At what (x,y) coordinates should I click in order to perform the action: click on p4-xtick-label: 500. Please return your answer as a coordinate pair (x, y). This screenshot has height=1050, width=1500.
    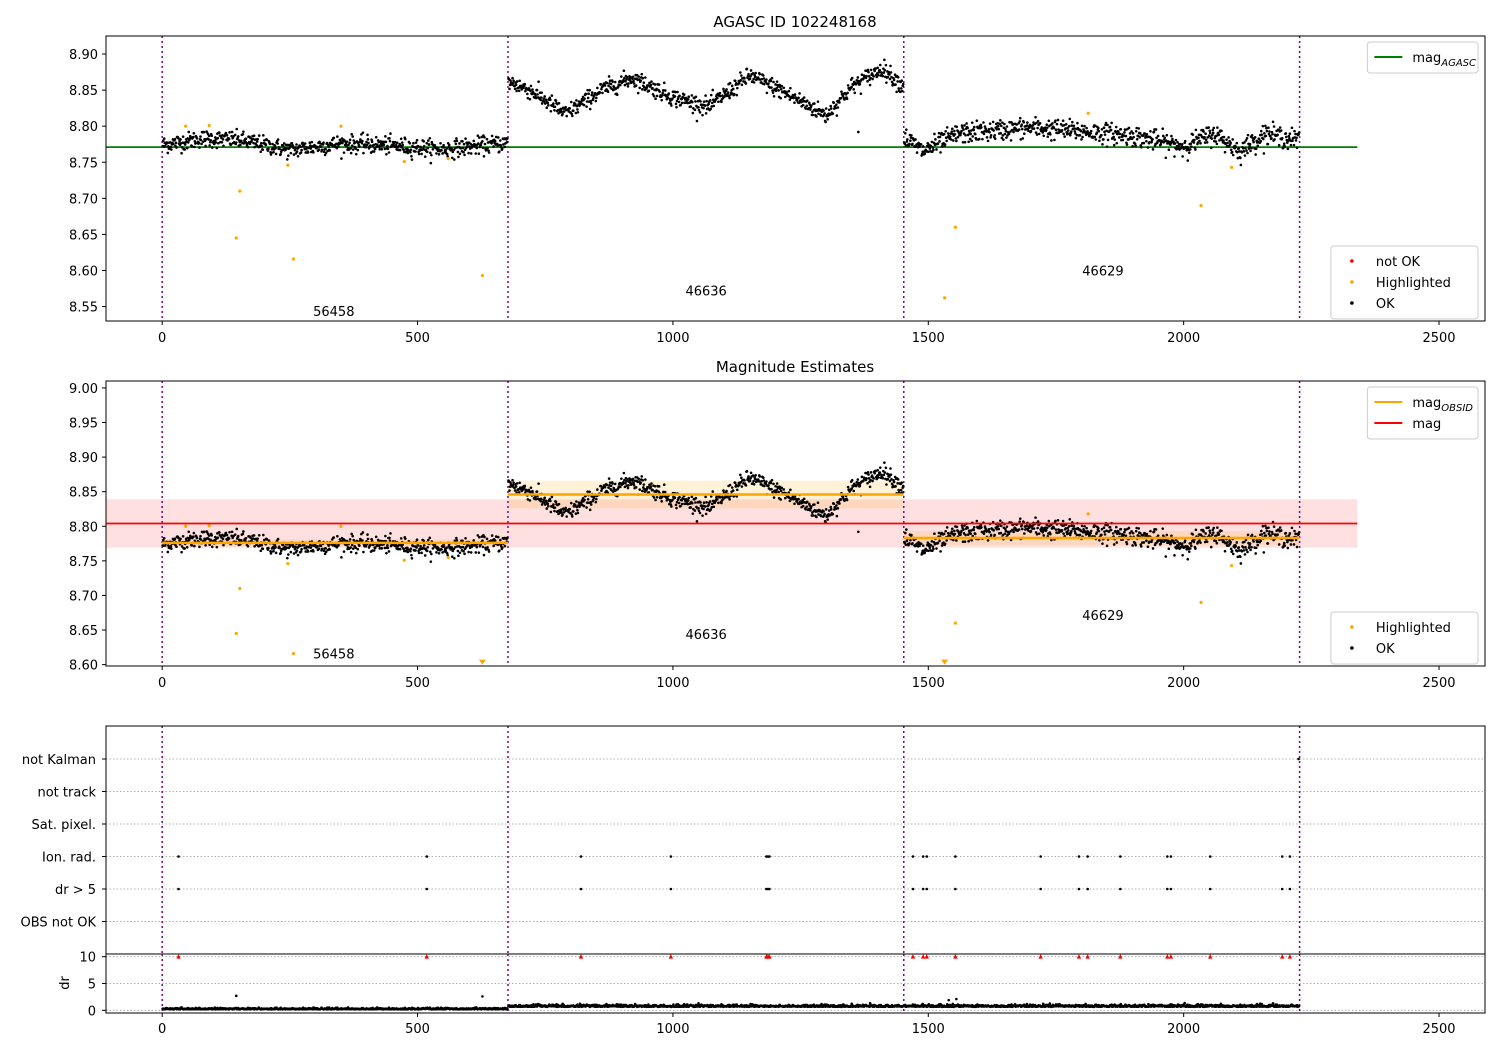
    Looking at the image, I should click on (417, 1029).